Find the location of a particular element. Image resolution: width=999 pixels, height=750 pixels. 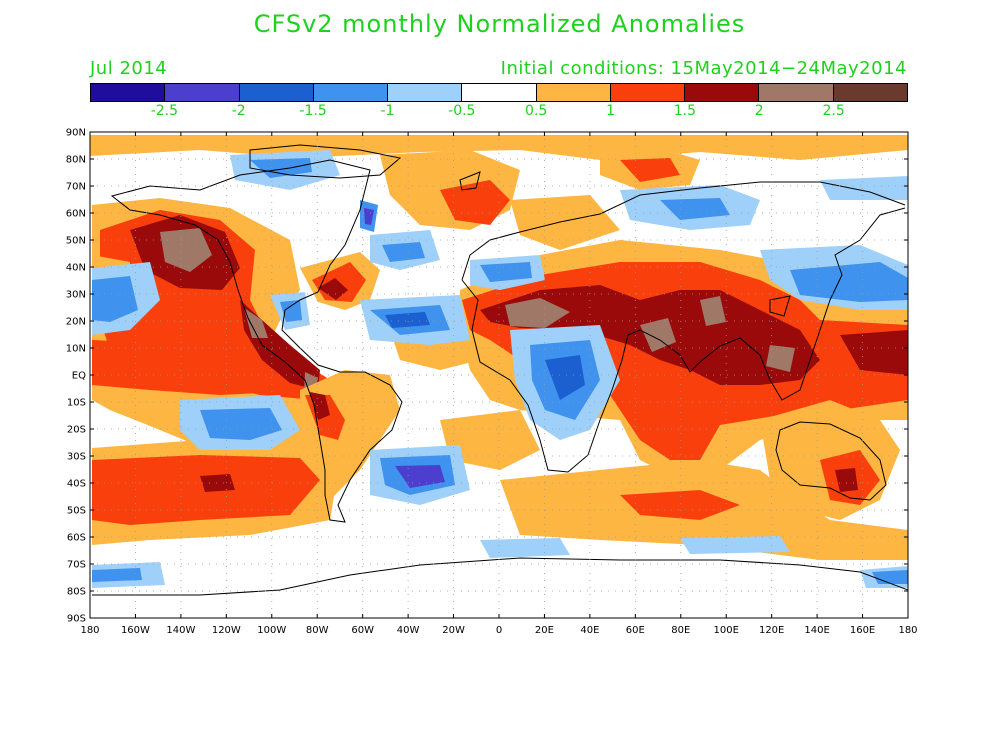

longitude-tick-label: 40W is located at coordinates (408, 630).